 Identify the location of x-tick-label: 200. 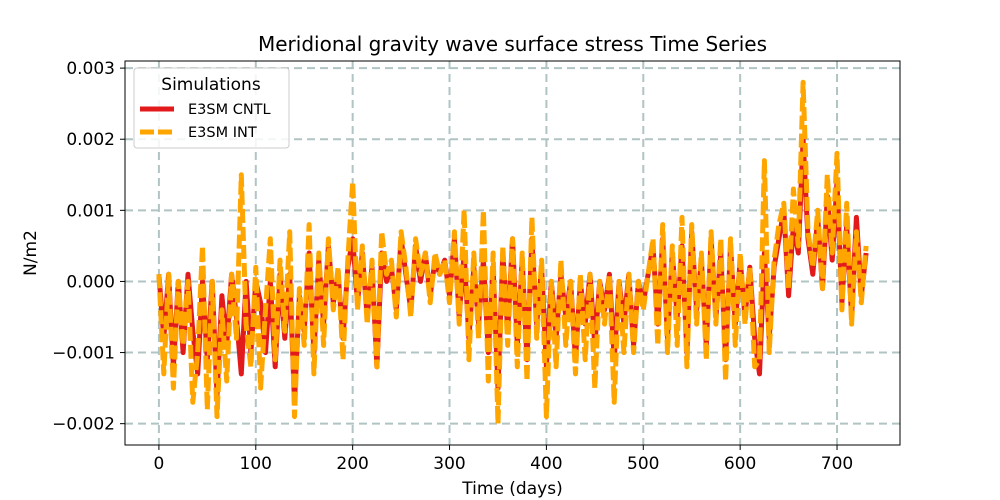
(352, 464).